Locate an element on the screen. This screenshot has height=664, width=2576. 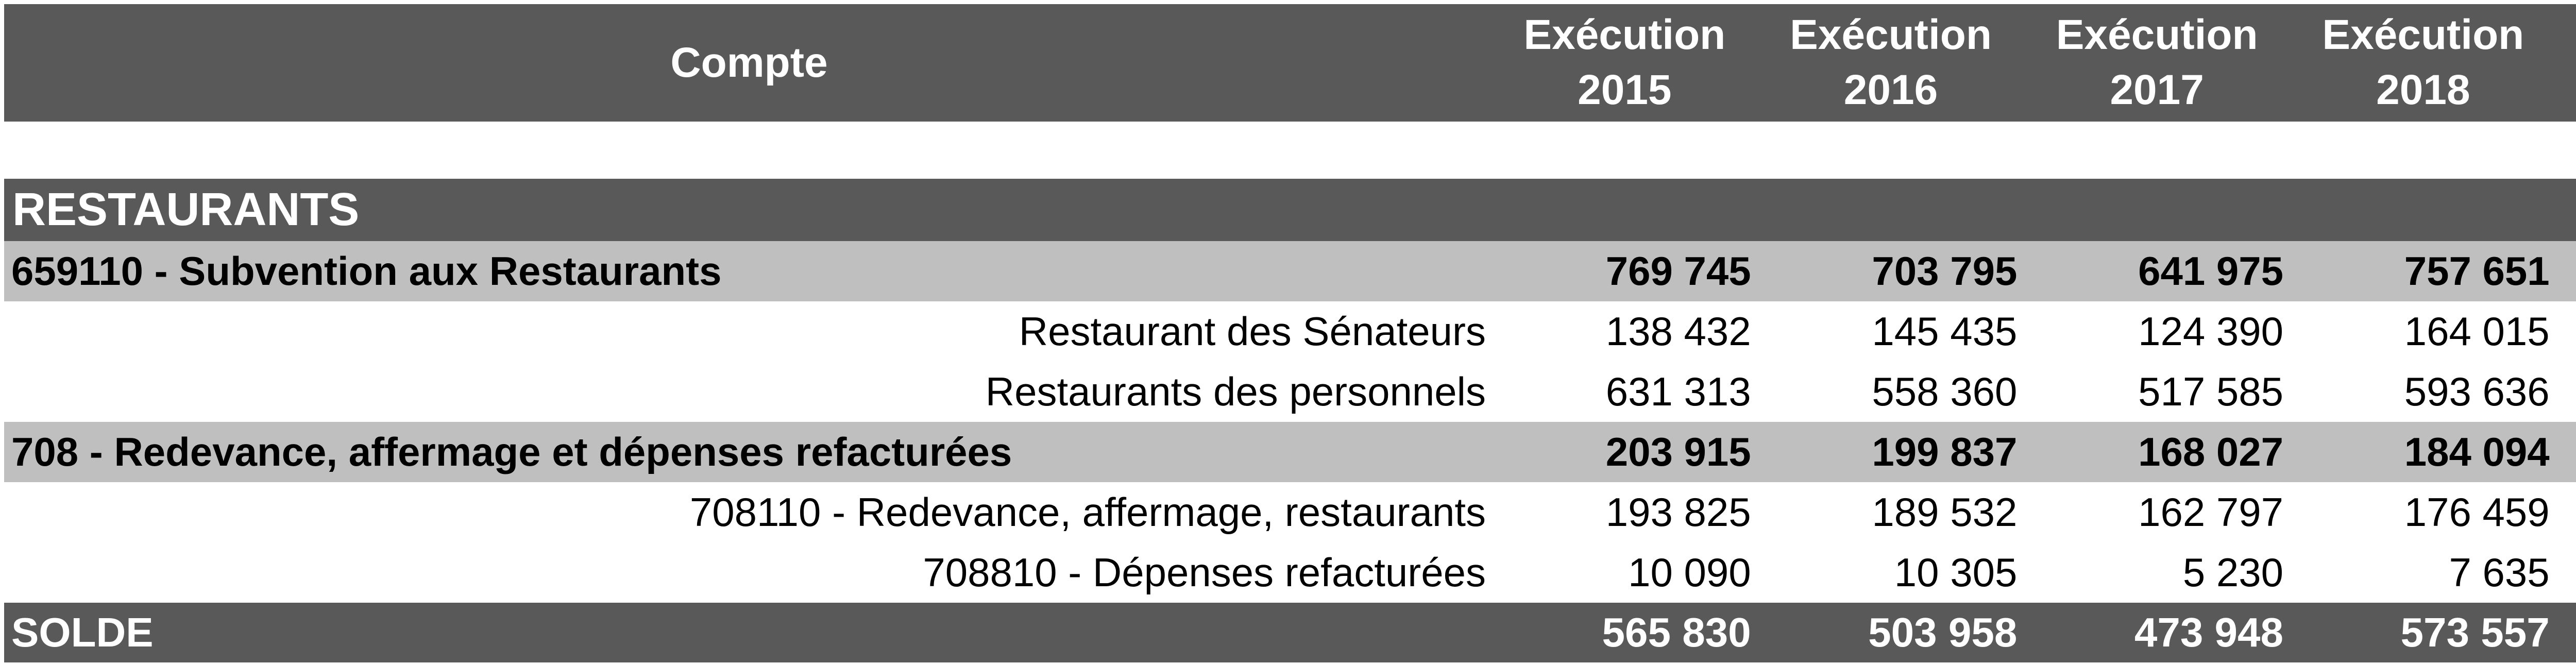
column-header-year: 2016 is located at coordinates (1890, 89).